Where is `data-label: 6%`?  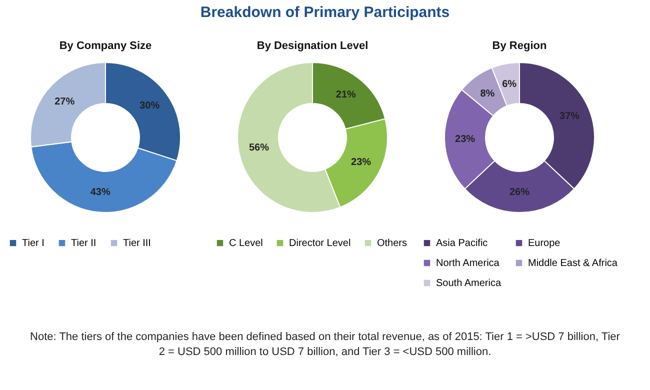 data-label: 6% is located at coordinates (509, 84).